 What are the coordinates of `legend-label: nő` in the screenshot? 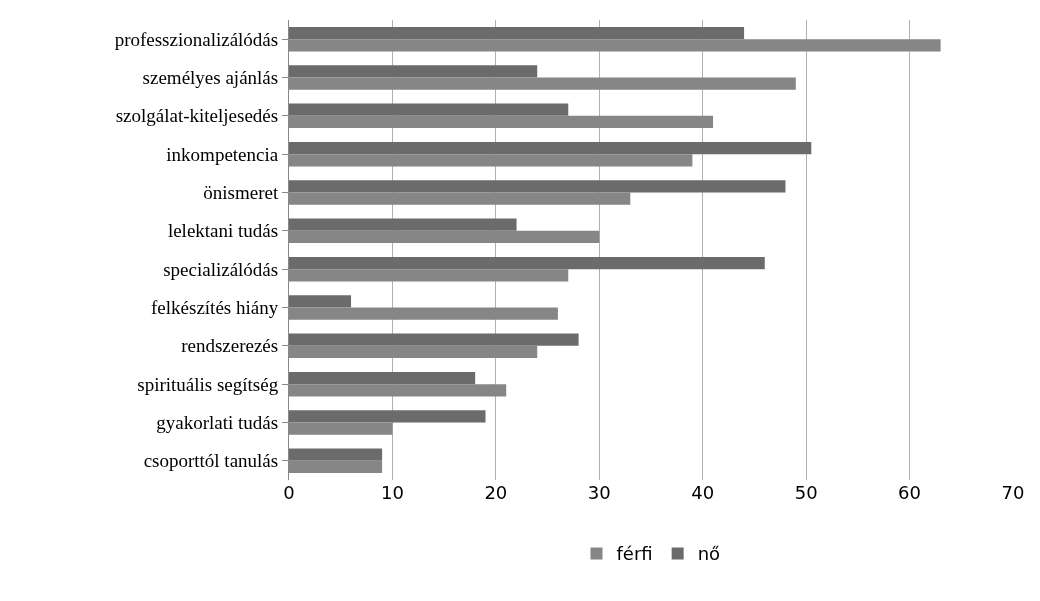 It's located at (709, 554).